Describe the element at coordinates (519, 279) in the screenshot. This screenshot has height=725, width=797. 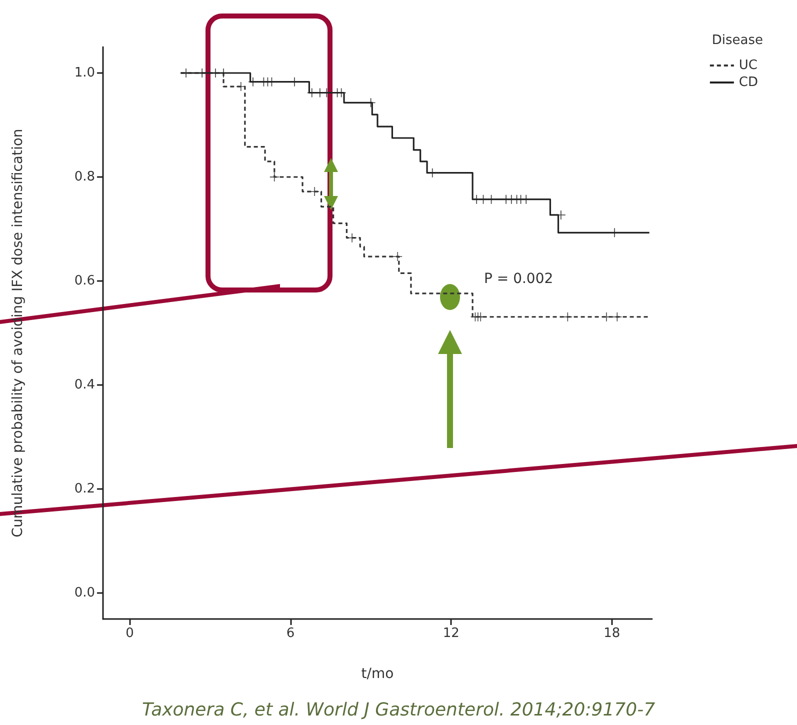
I see `annotation: P = 0.002` at that location.